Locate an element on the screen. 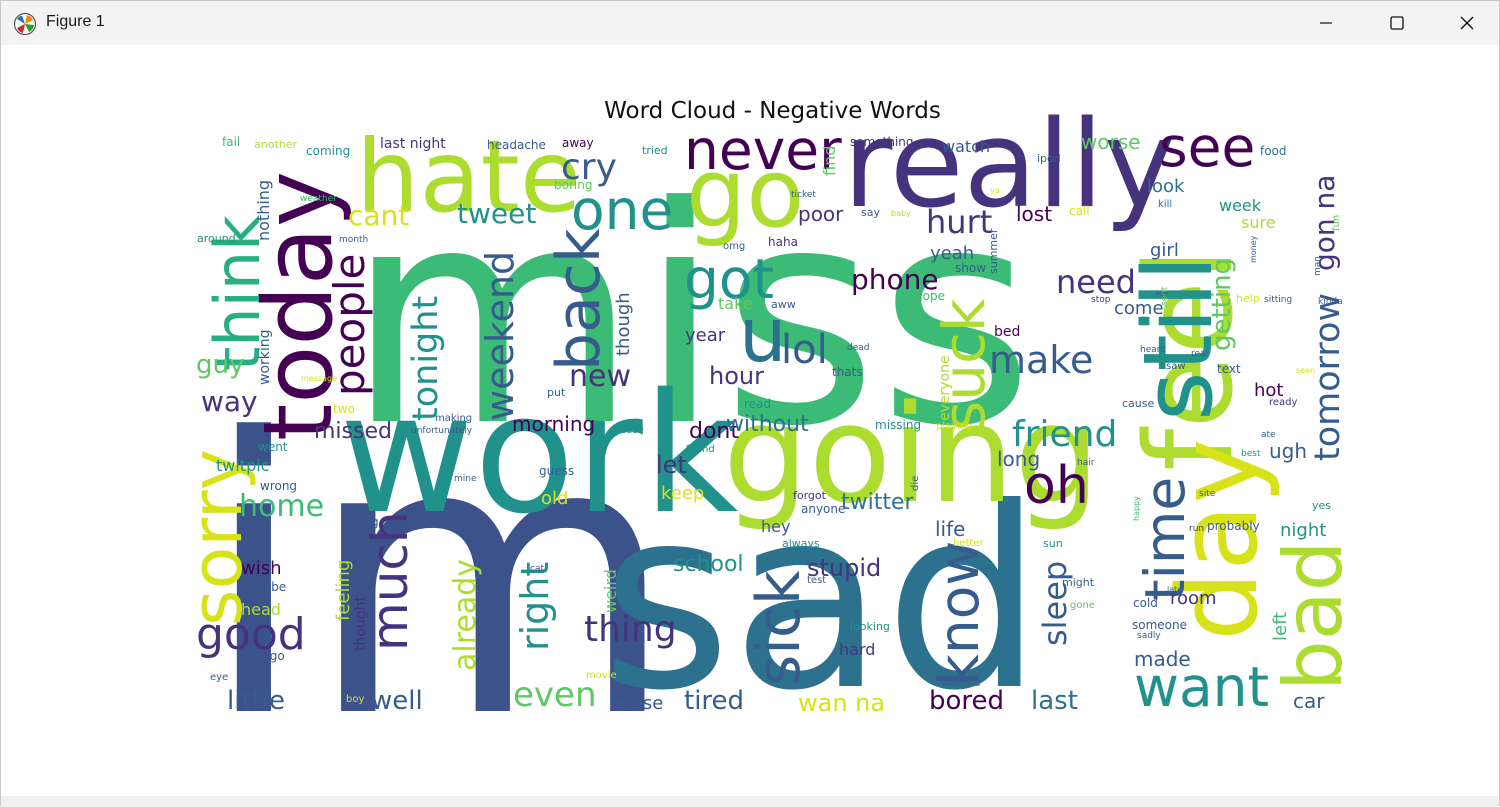 Image resolution: width=1500 pixels, height=807 pixels. cloud-word-sun: sun is located at coordinates (1053, 543).